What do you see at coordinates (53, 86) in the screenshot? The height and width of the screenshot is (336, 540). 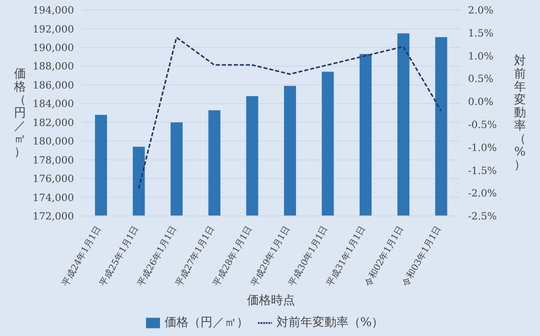 I see `y-tick-label: 186,000` at bounding box center [53, 86].